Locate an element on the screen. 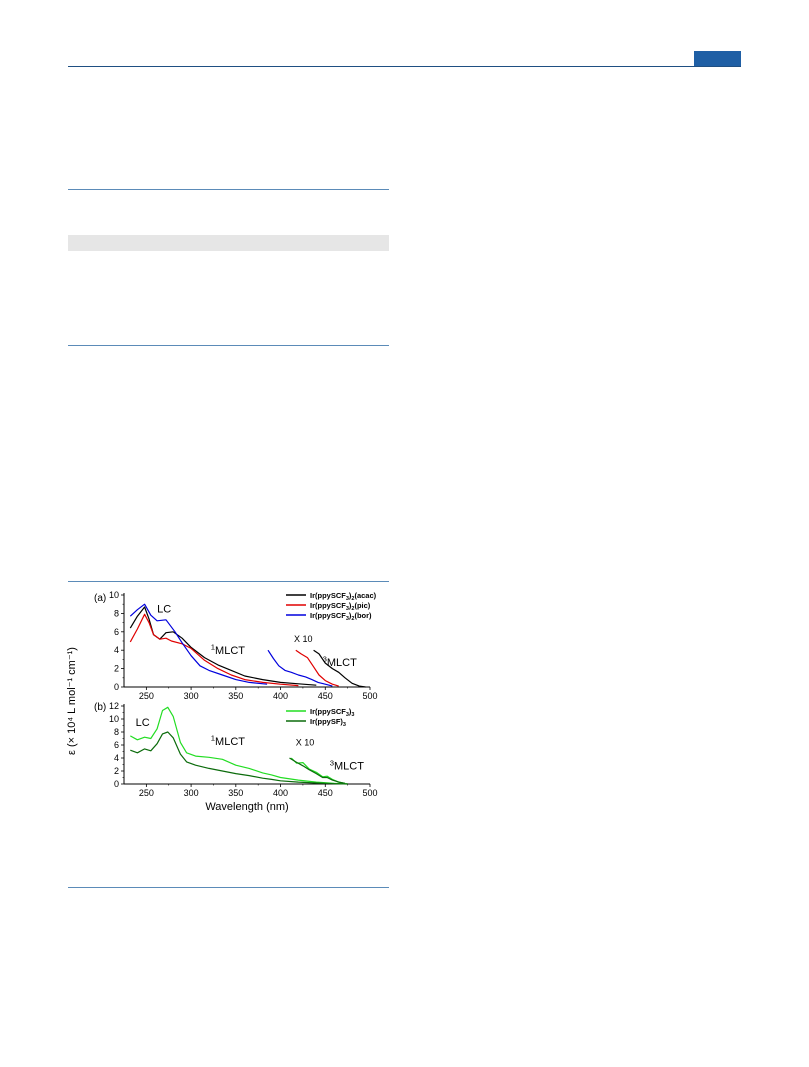  y-tick-label: 12 is located at coordinates (114, 706).